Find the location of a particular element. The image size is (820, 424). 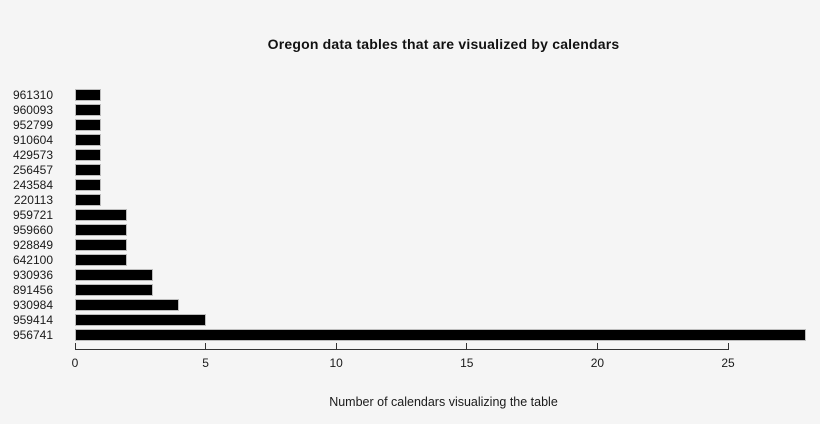

y-tick-label: 256457 is located at coordinates (32, 170).